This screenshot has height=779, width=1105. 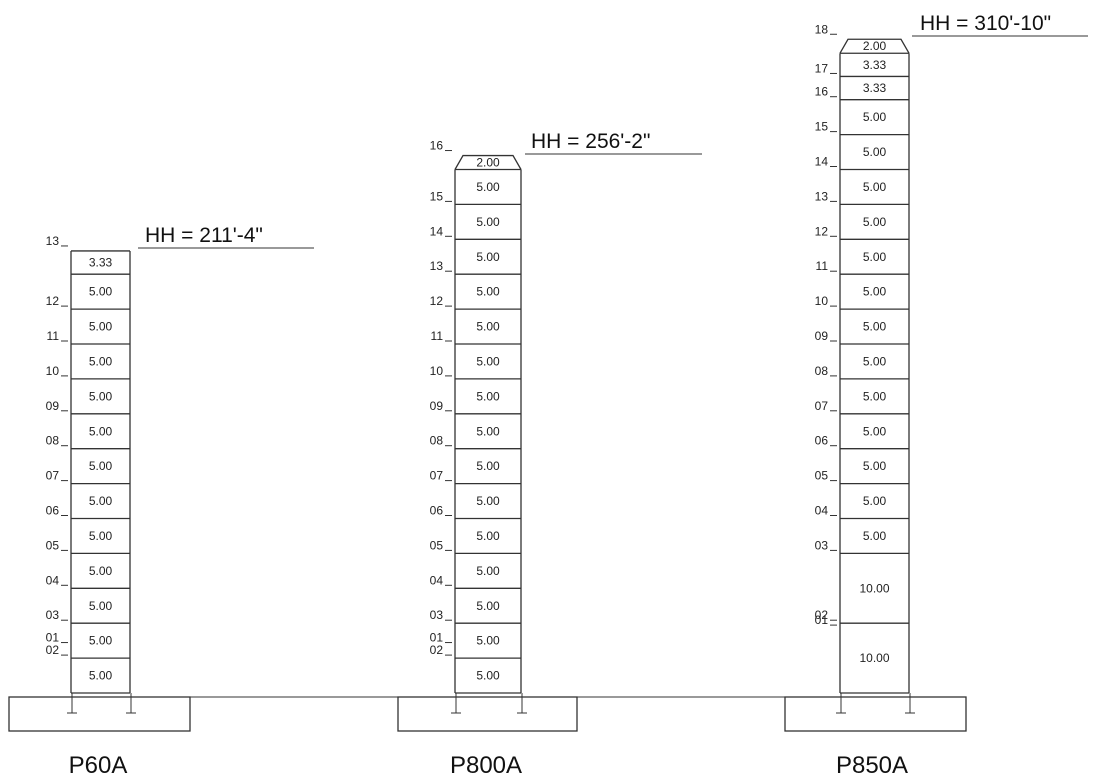 I want to click on tower-name-label: P800A, so click(x=486, y=765).